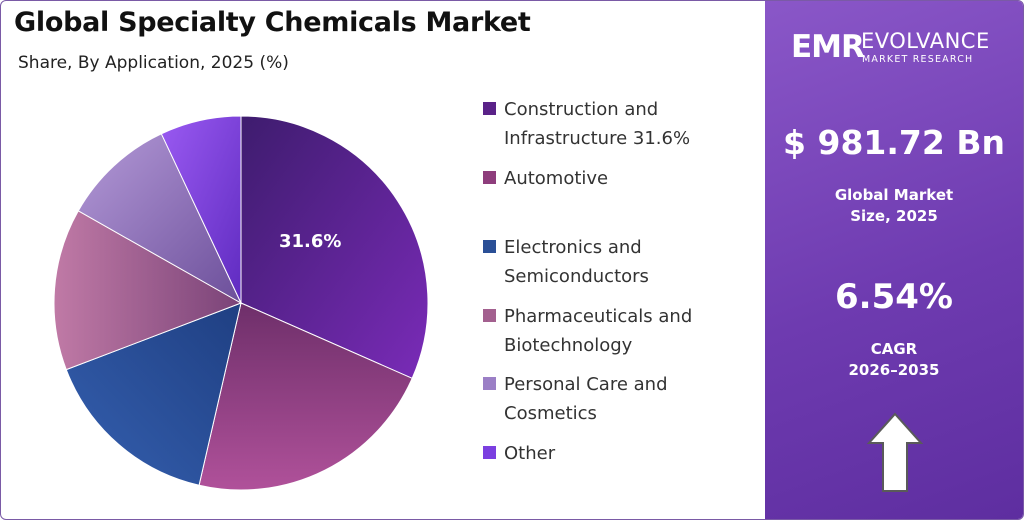  I want to click on company-logo: EMR EVOLVANCE MARKET RESEARCH, so click(901, 49).